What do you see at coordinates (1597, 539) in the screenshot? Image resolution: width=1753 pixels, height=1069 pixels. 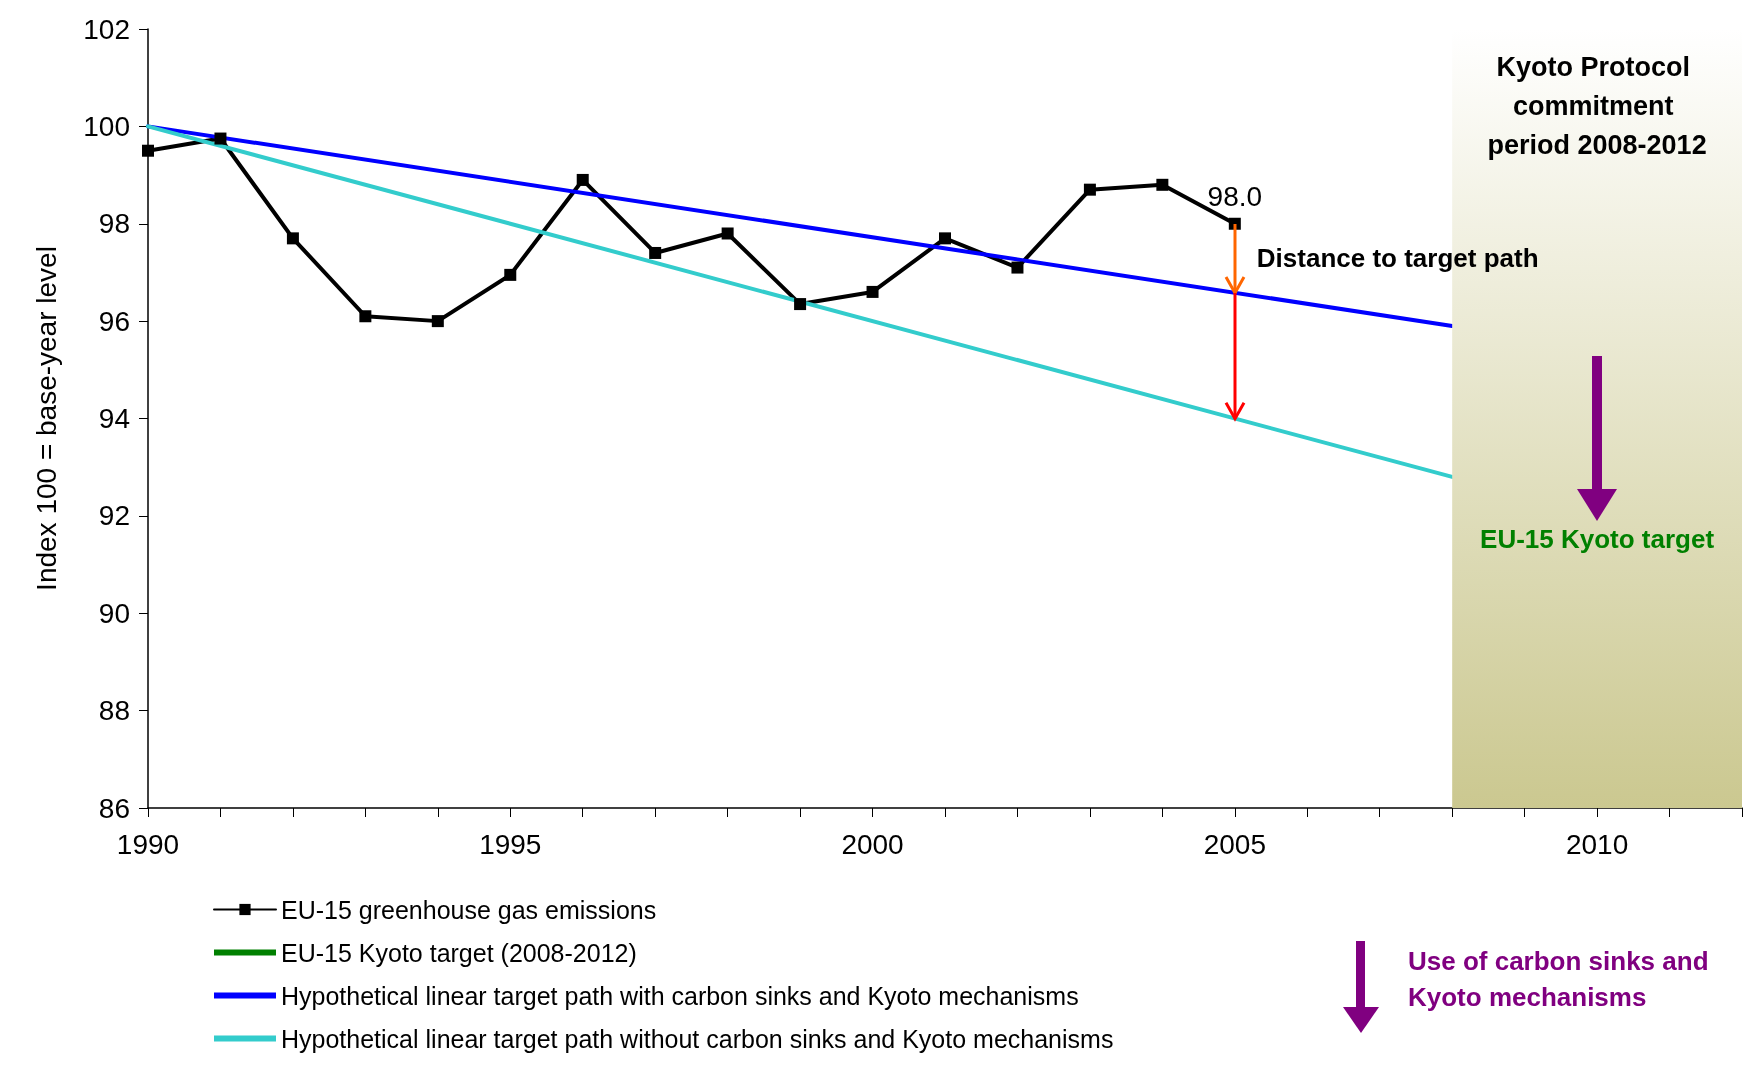 I see `annotation: EU-15 Kyoto target` at bounding box center [1597, 539].